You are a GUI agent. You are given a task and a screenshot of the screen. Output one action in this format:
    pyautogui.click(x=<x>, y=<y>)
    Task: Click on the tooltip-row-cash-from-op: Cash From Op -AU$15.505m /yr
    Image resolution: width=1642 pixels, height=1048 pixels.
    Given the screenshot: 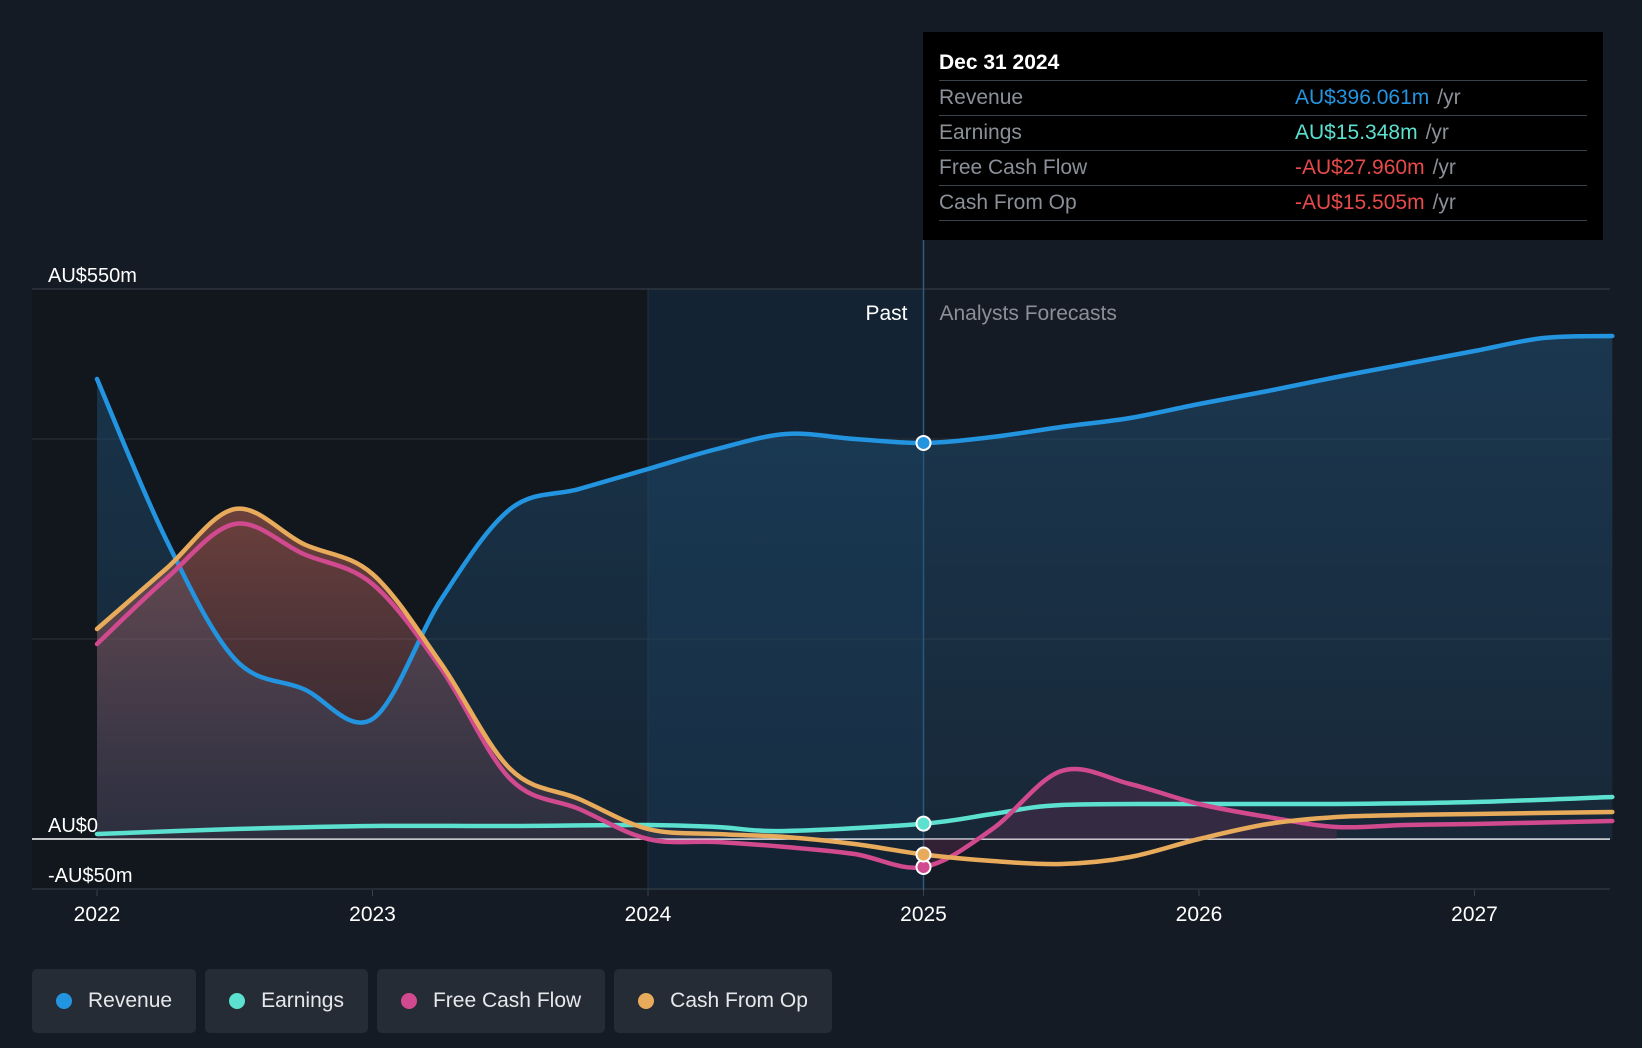 What is the action you would take?
    pyautogui.click(x=1263, y=203)
    